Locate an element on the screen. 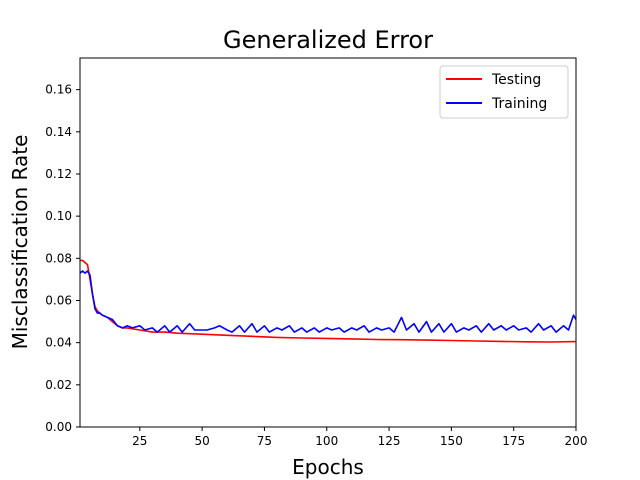 This screenshot has height=480, width=640. x-tick-label: 100 is located at coordinates (326, 441).